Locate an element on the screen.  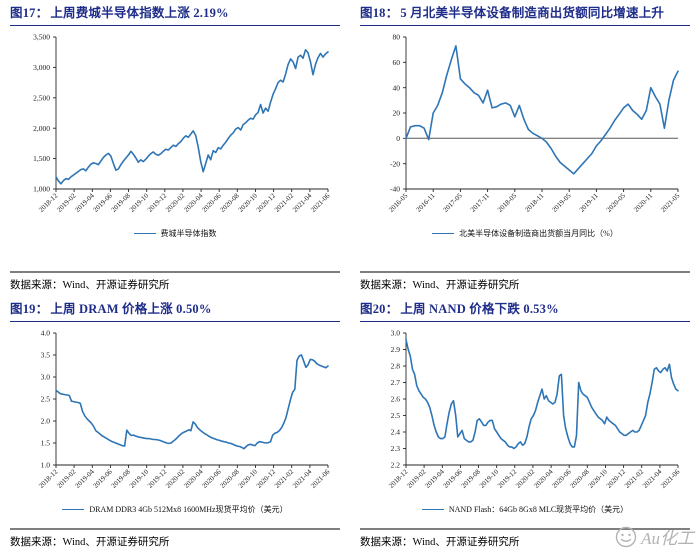
svg-text: 1.5 is located at coordinates (46, 442).